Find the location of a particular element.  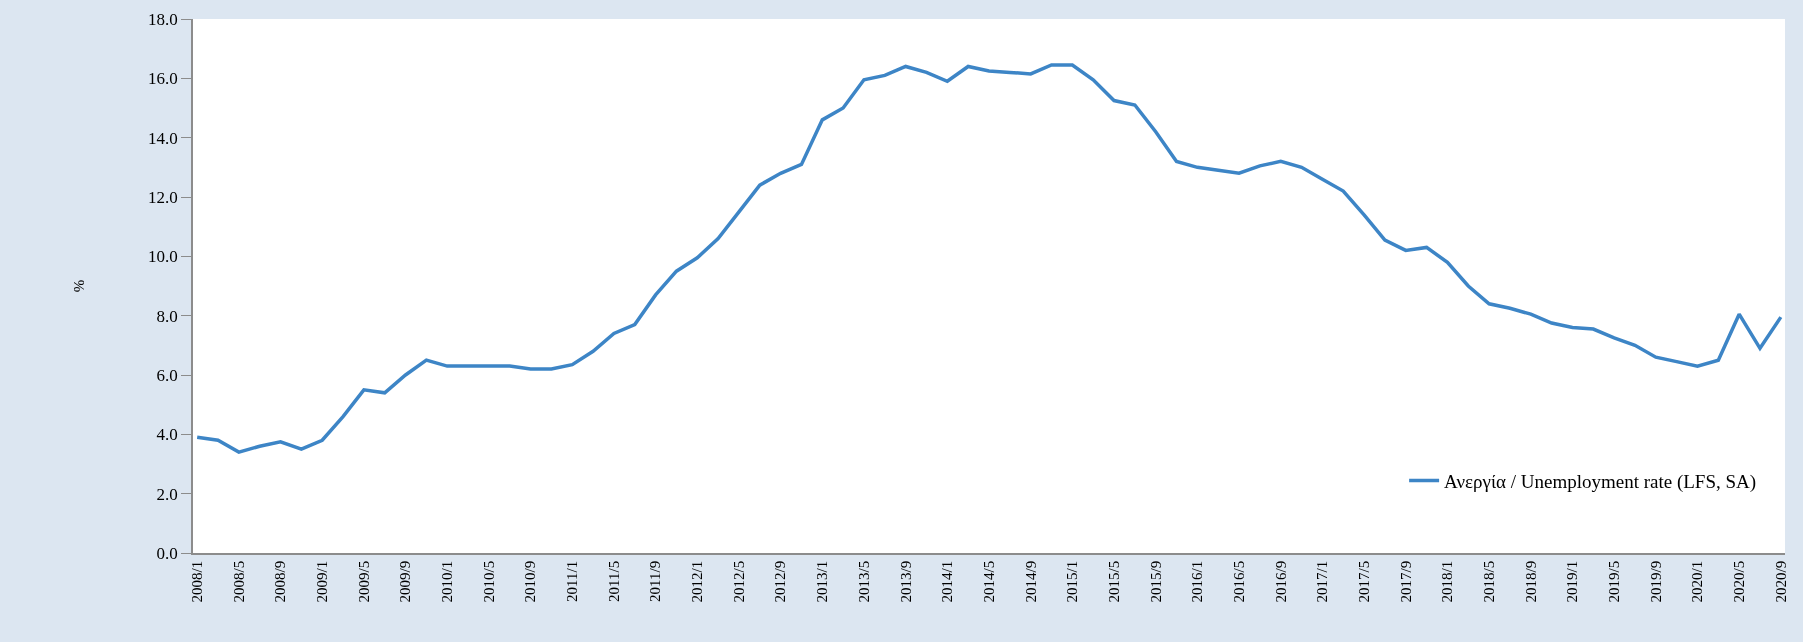

x-tick-label: 2011/9 is located at coordinates (655, 581).